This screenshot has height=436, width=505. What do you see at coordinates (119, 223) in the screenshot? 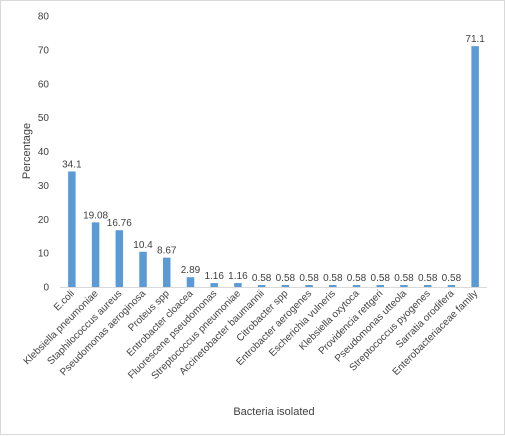
I see `data-label: 16.76` at bounding box center [119, 223].